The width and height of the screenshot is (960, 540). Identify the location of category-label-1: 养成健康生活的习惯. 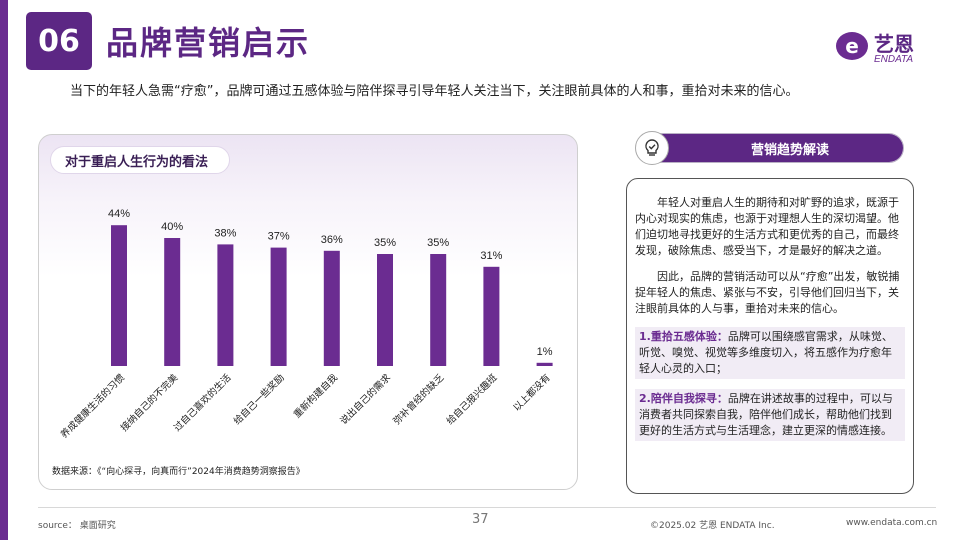
(92, 405).